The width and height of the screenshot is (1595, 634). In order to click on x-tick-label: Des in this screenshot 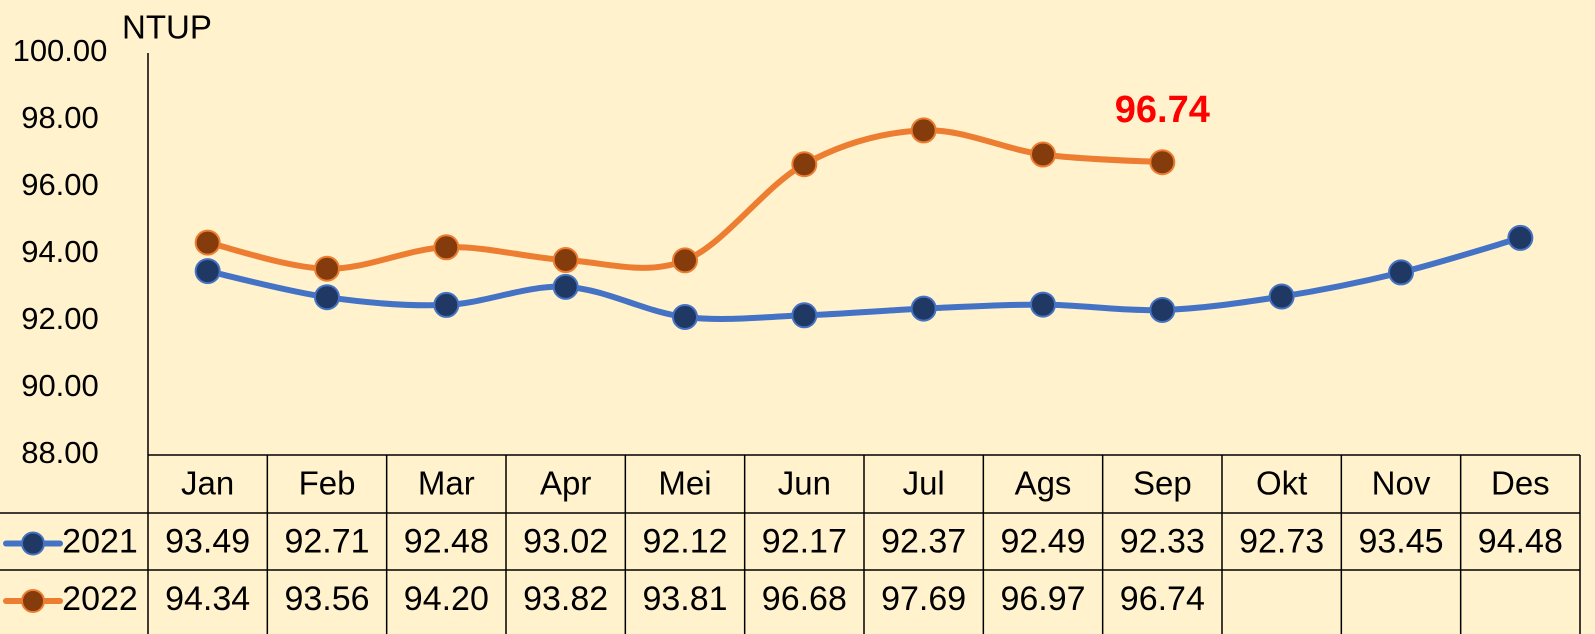, I will do `click(1520, 483)`.